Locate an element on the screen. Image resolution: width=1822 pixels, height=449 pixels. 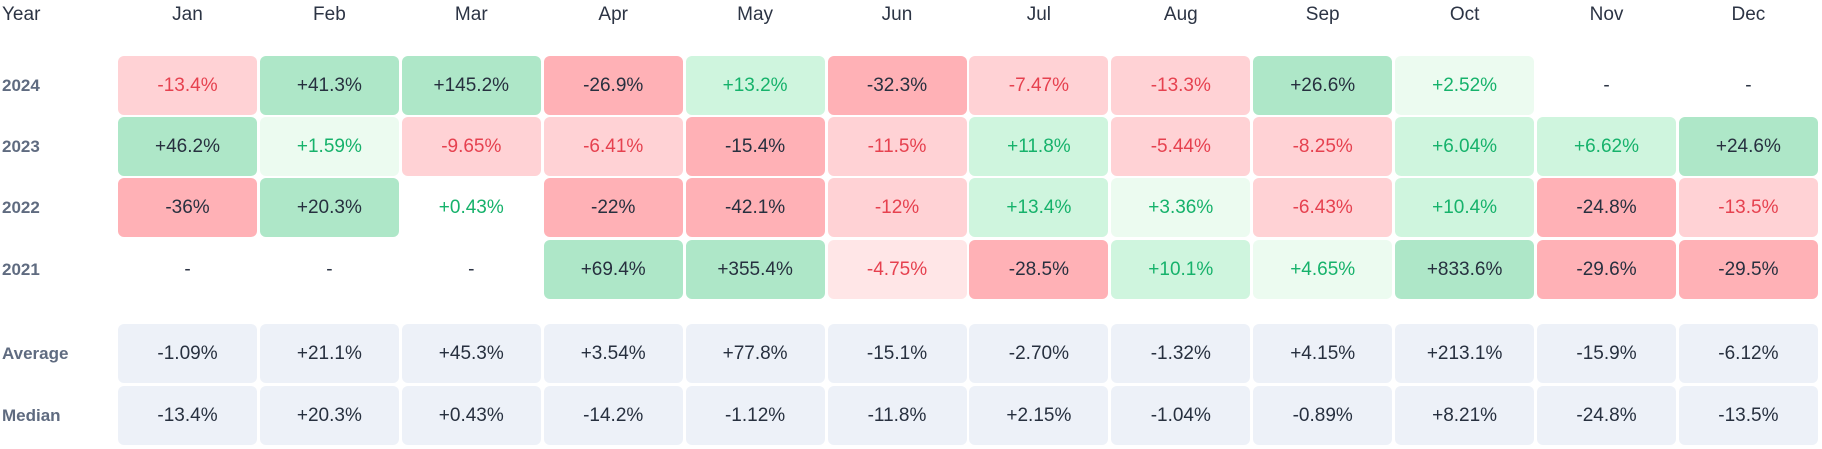
row-label-year: 2021 is located at coordinates (21, 269).